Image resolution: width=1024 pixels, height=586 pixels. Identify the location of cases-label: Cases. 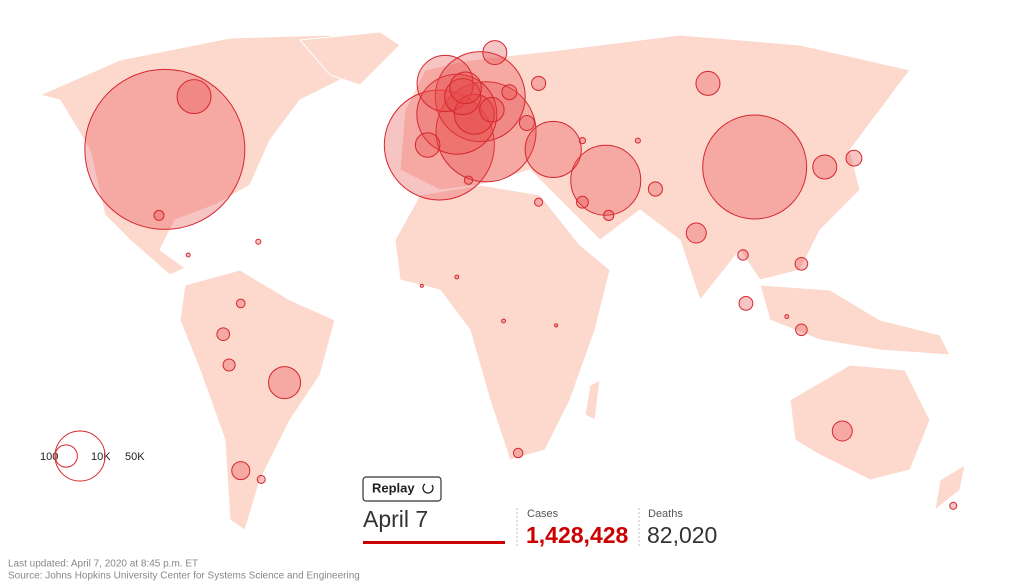
(543, 514).